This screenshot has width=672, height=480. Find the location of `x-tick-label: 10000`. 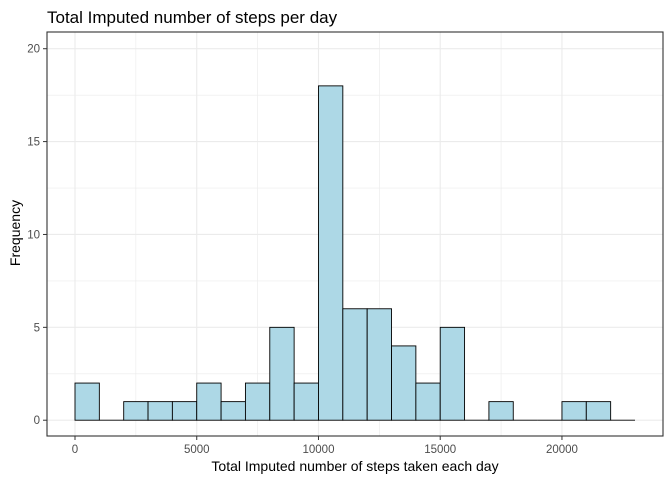

x-tick-label: 10000 is located at coordinates (318, 450).